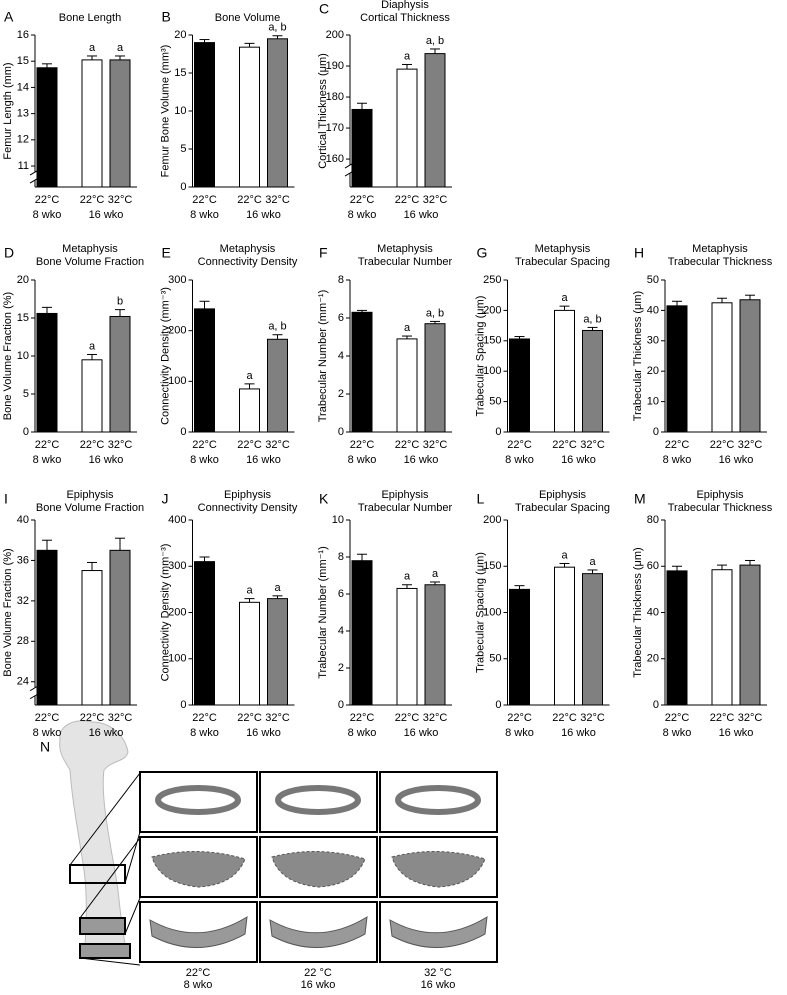 The image size is (787, 995). What do you see at coordinates (653, 659) in the screenshot?
I see `y-tick-label: 20` at bounding box center [653, 659].